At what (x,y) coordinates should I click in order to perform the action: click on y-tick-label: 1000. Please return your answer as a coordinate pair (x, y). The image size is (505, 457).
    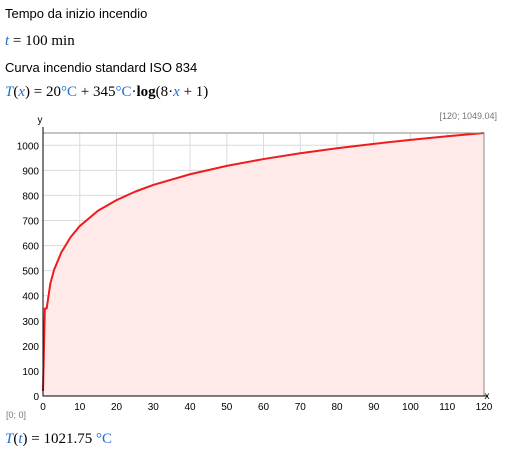
    Looking at the image, I should click on (28, 146).